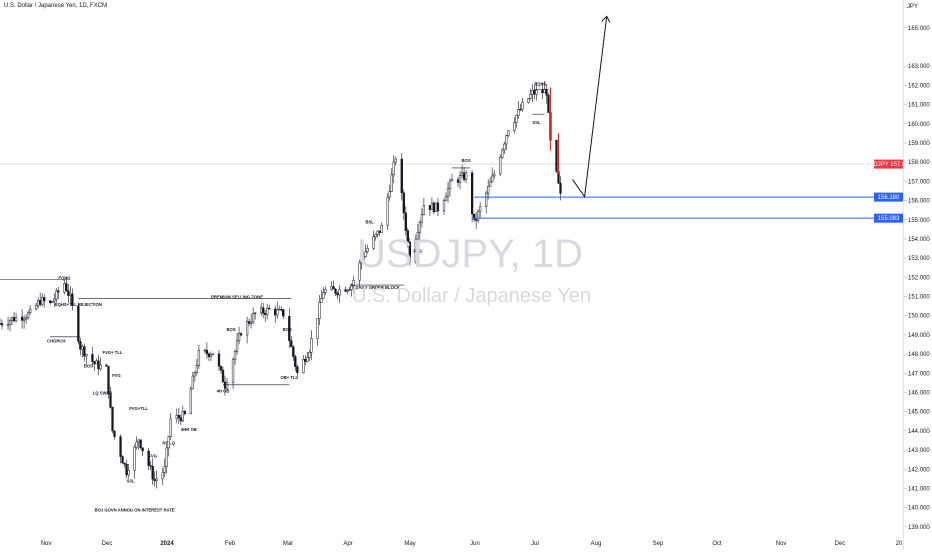  What do you see at coordinates (606, 19) in the screenshot?
I see `projection-arrowhead` at bounding box center [606, 19].